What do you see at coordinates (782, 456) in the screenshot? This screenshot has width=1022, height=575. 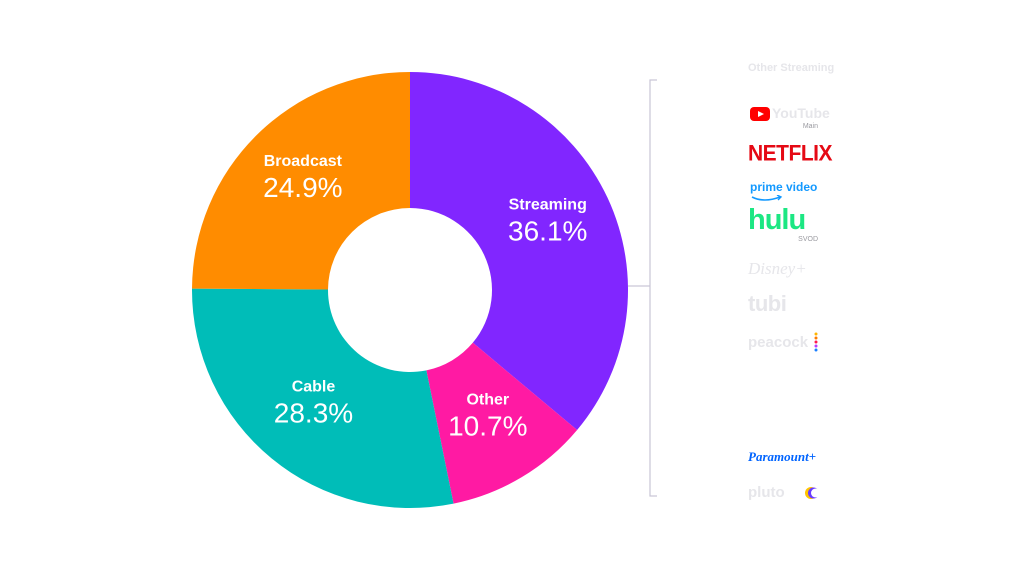 I see `paramount-plus-logo: Paramount+` at bounding box center [782, 456].